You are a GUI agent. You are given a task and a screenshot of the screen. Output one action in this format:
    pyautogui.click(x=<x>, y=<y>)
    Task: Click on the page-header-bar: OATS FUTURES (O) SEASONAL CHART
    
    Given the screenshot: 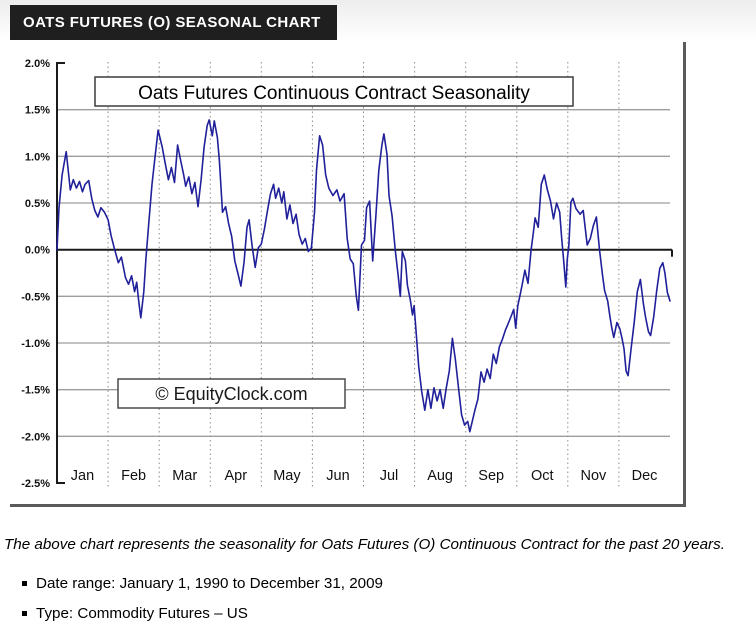 What is the action you would take?
    pyautogui.click(x=173, y=22)
    